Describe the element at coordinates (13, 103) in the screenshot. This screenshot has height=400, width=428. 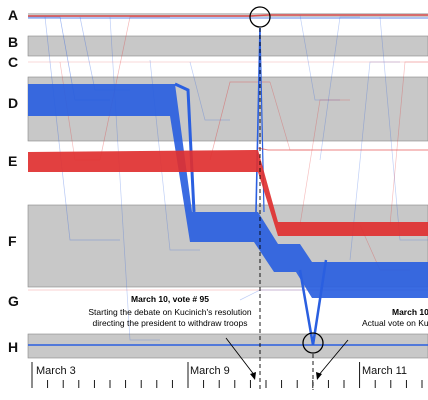
I see `row-label: D` at that location.